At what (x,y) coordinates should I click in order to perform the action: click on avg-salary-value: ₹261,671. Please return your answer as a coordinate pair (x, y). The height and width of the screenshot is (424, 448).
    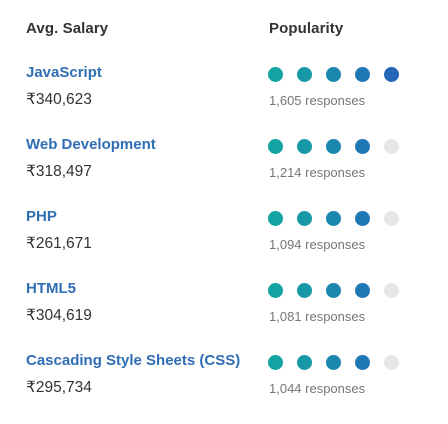
    Looking at the image, I should click on (59, 243).